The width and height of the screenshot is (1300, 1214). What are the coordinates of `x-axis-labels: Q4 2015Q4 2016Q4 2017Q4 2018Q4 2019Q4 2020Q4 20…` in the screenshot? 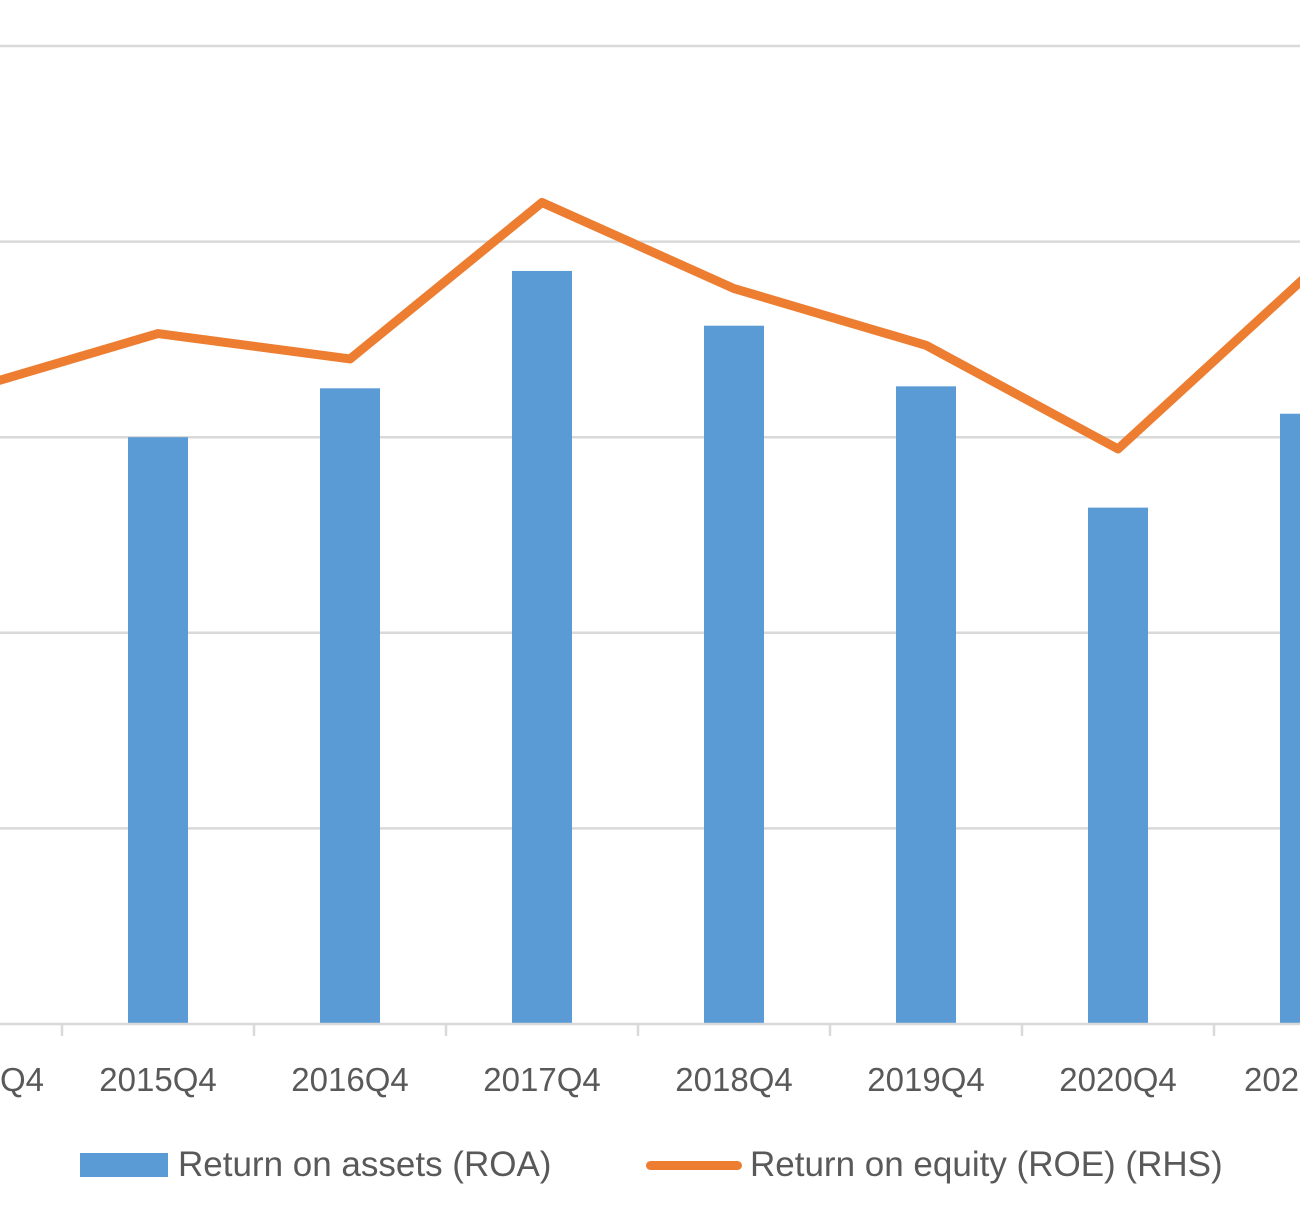 It's located at (649, 1079).